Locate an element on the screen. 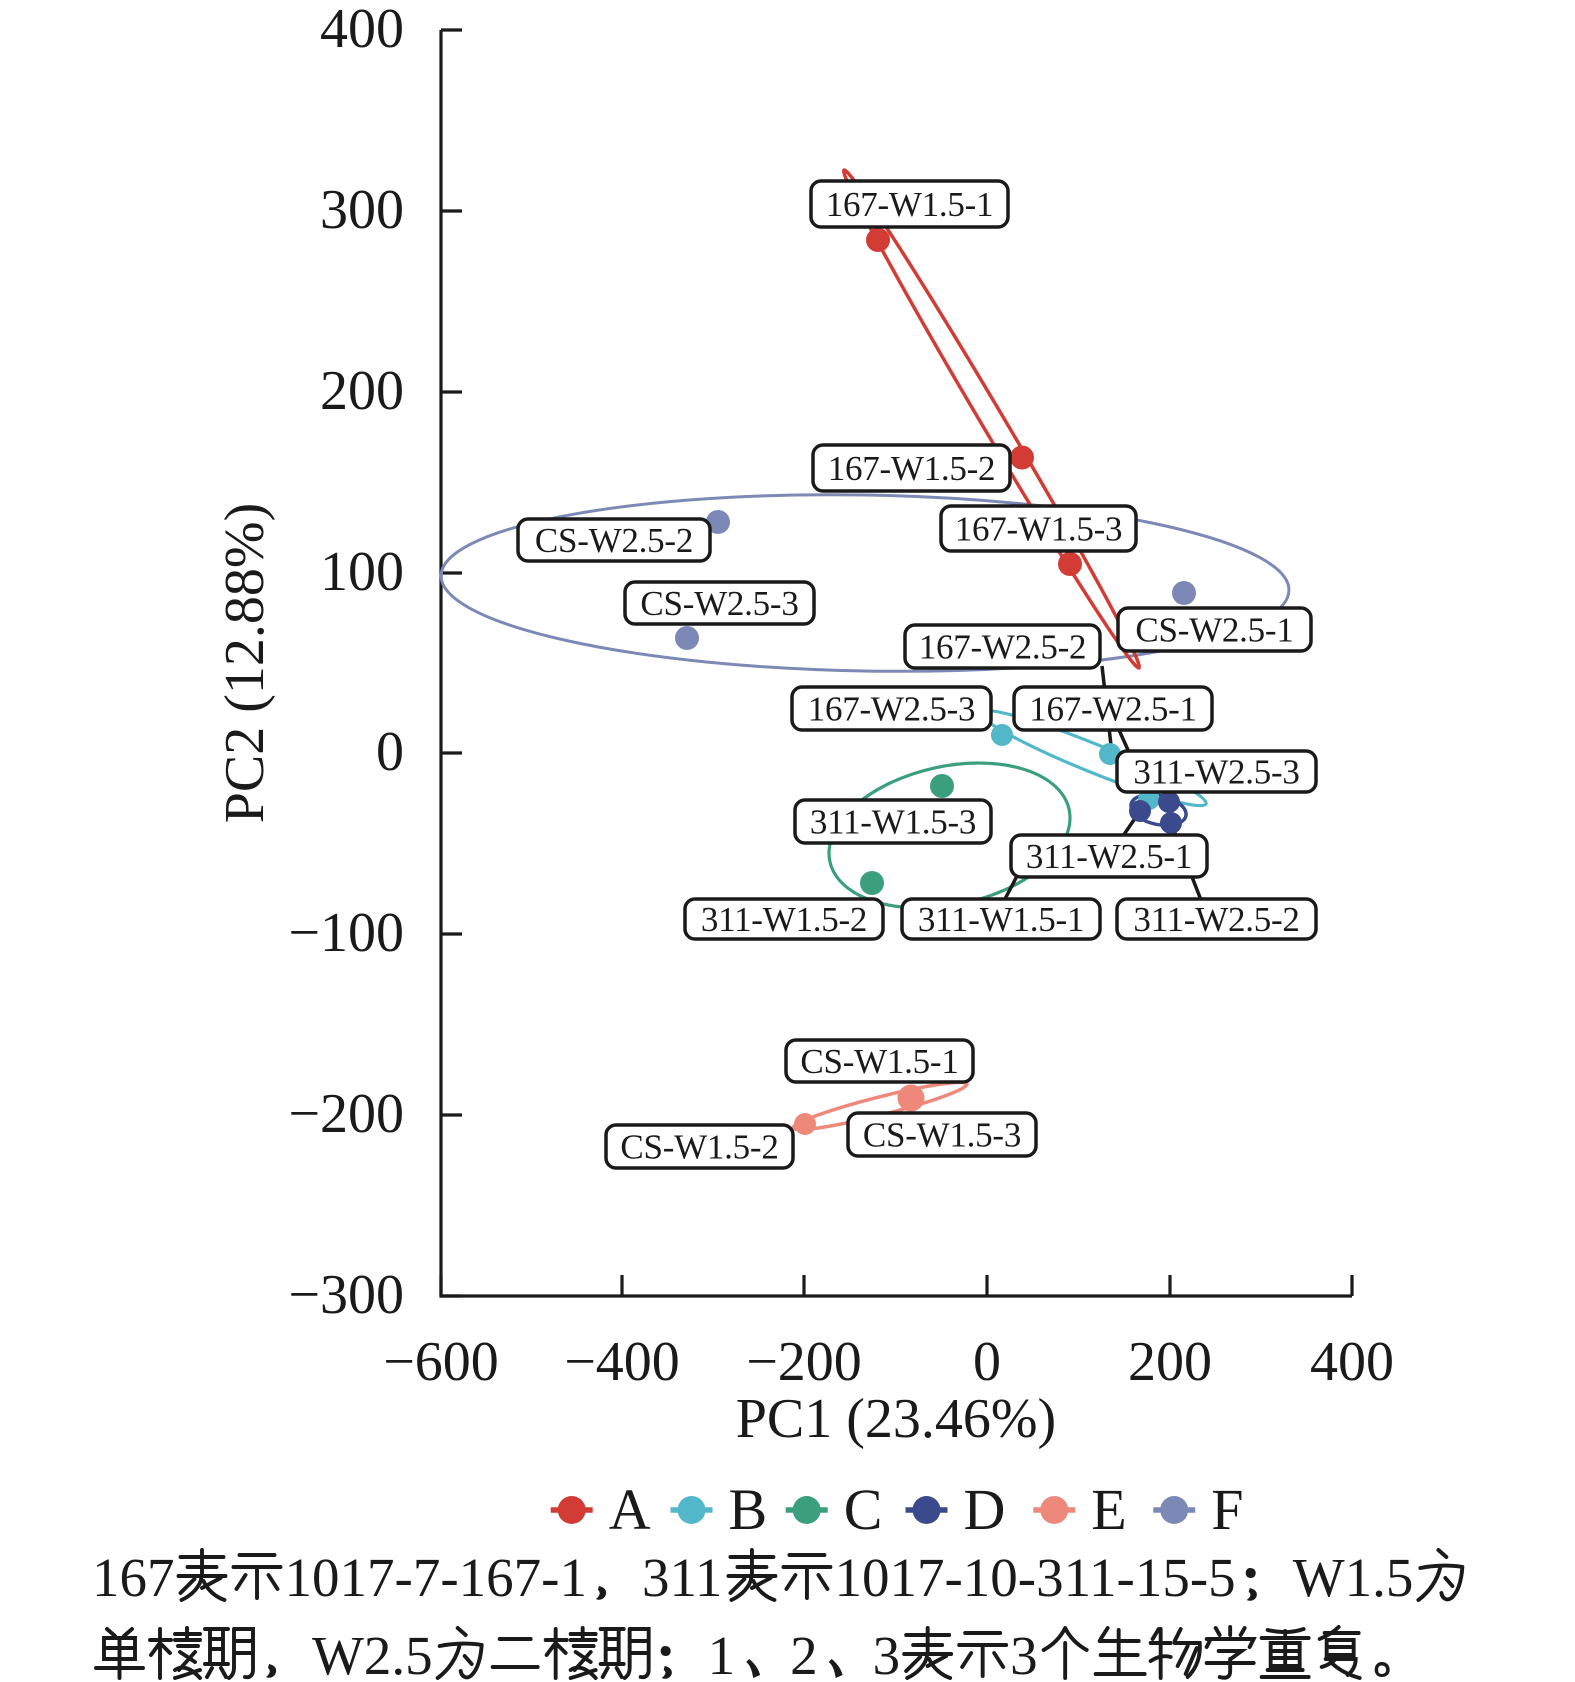 The image size is (1575, 1682). svg-text: W1.5 is located at coordinates (1353, 1577).